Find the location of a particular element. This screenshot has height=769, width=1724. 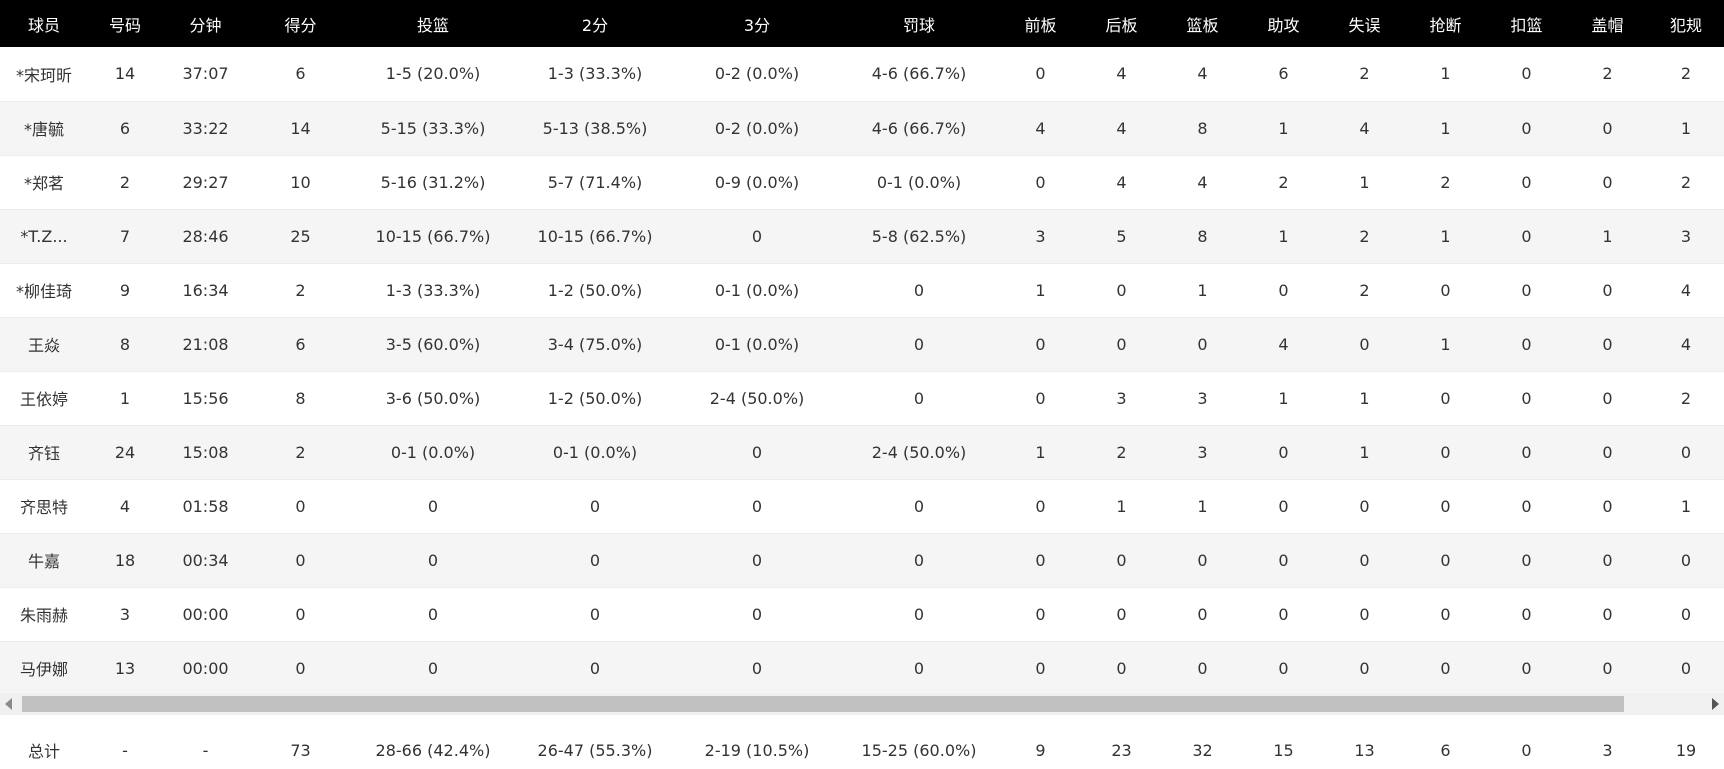

col-header-oreb: 前板 is located at coordinates (1040, 23).